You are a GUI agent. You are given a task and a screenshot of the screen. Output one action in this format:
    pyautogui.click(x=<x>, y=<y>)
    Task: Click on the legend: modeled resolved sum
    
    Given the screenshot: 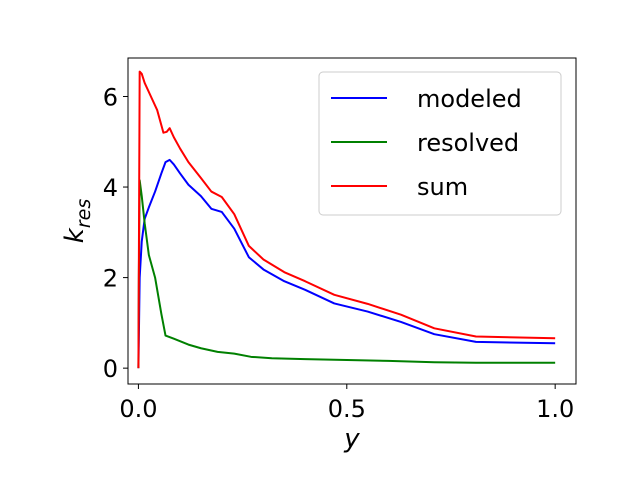 What is the action you would take?
    pyautogui.click(x=440, y=143)
    